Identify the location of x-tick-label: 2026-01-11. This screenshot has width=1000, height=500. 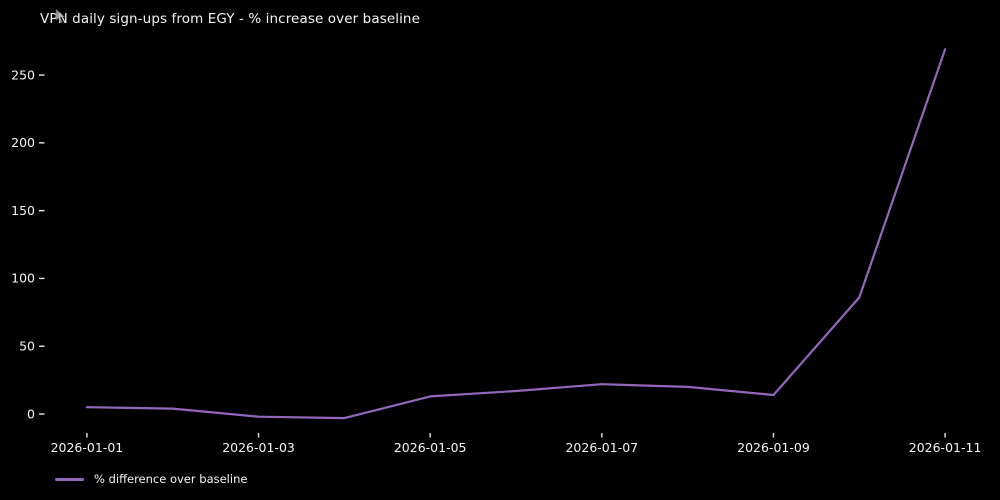
(945, 447).